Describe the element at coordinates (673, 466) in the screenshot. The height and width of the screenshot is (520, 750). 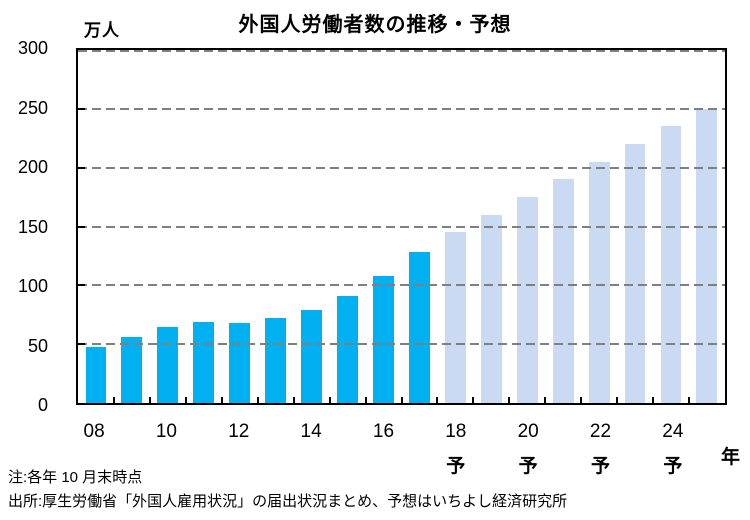
I see `forecast-mark-2024: 予` at that location.